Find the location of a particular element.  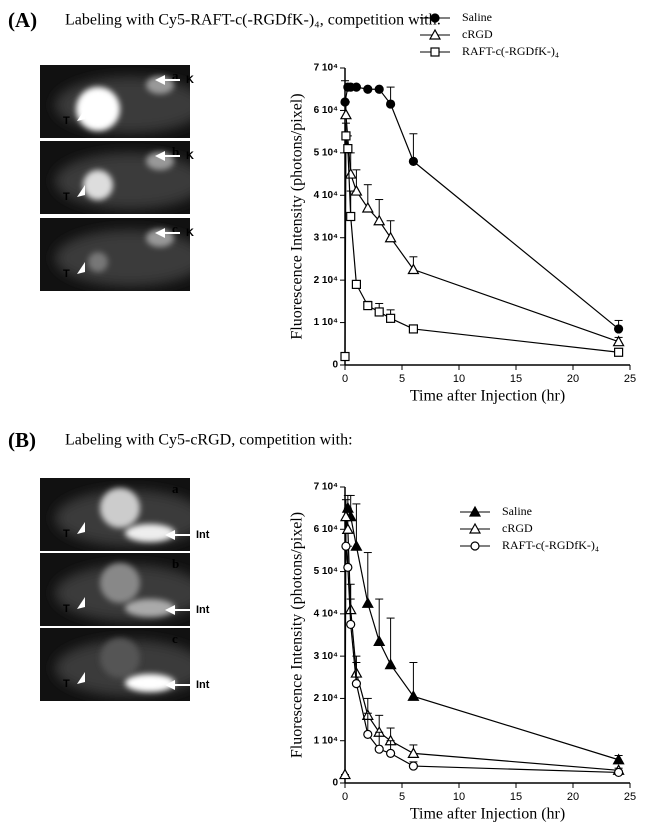

image-letter: a is located at coordinates (175, 488).